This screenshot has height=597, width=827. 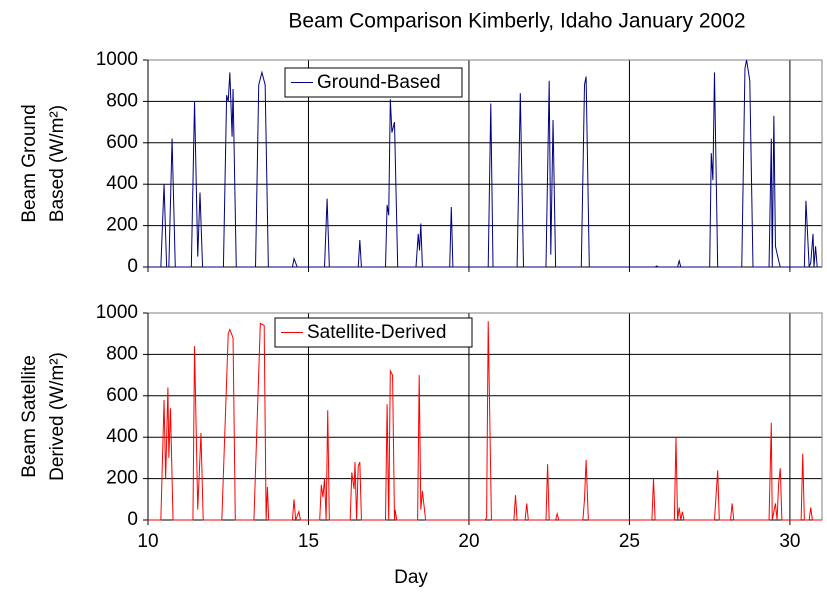 What do you see at coordinates (468, 541) in the screenshot?
I see `x-tick-label: 20` at bounding box center [468, 541].